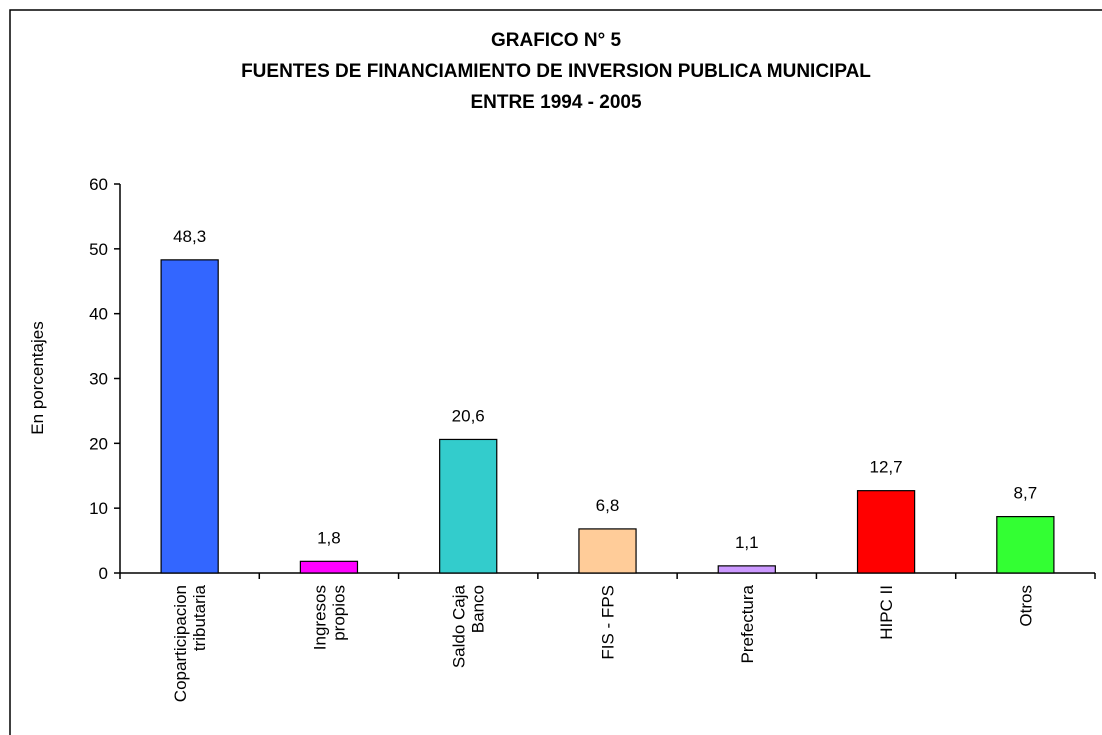 This screenshot has height=735, width=1102. What do you see at coordinates (190, 643) in the screenshot?
I see `x-tick-label: Coparticipaciontributaria` at bounding box center [190, 643].